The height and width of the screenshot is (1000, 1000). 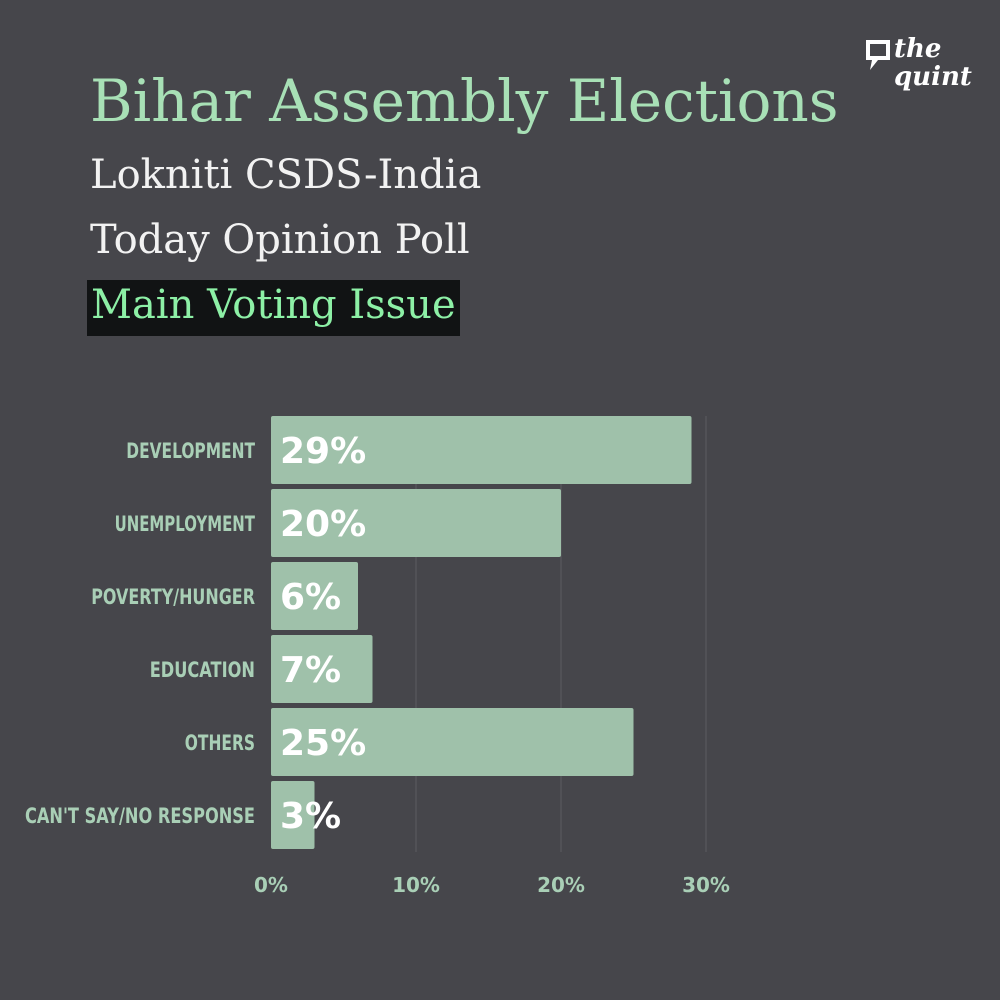 I want to click on chart-subtitle-poll: Today Opinion Poll, so click(x=280, y=240).